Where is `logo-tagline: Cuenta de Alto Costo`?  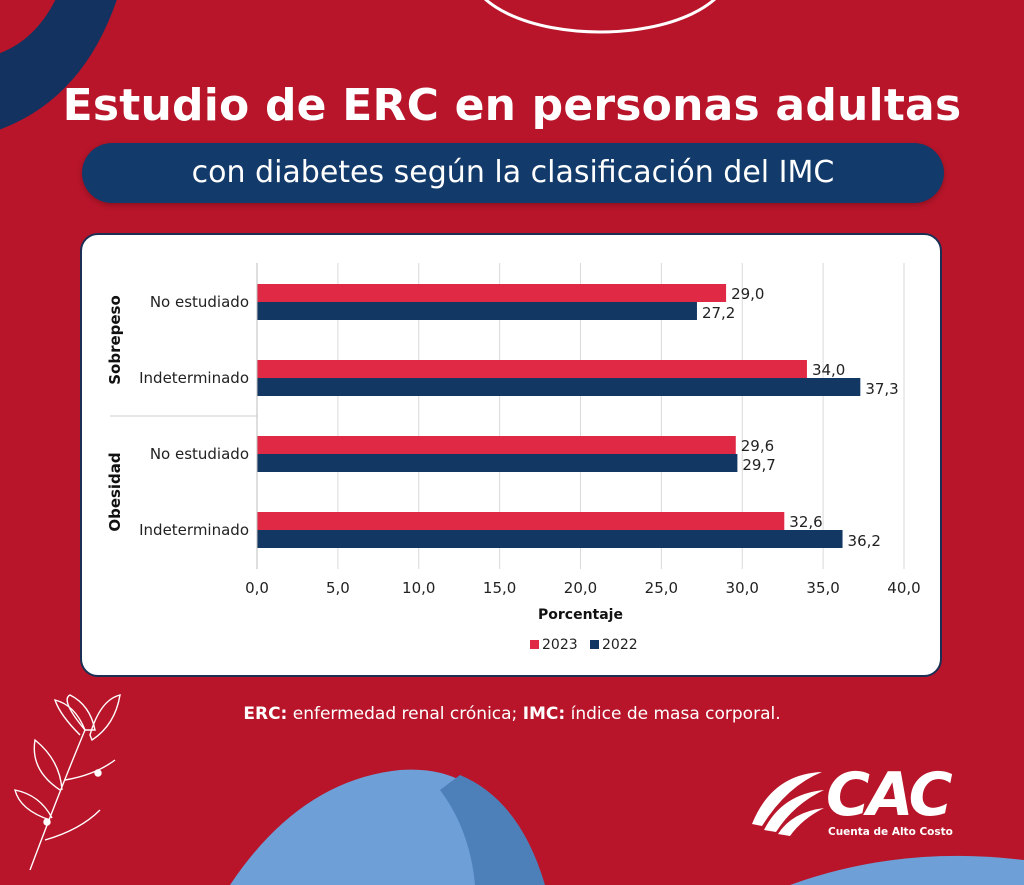 logo-tagline: Cuenta de Alto Costo is located at coordinates (890, 832).